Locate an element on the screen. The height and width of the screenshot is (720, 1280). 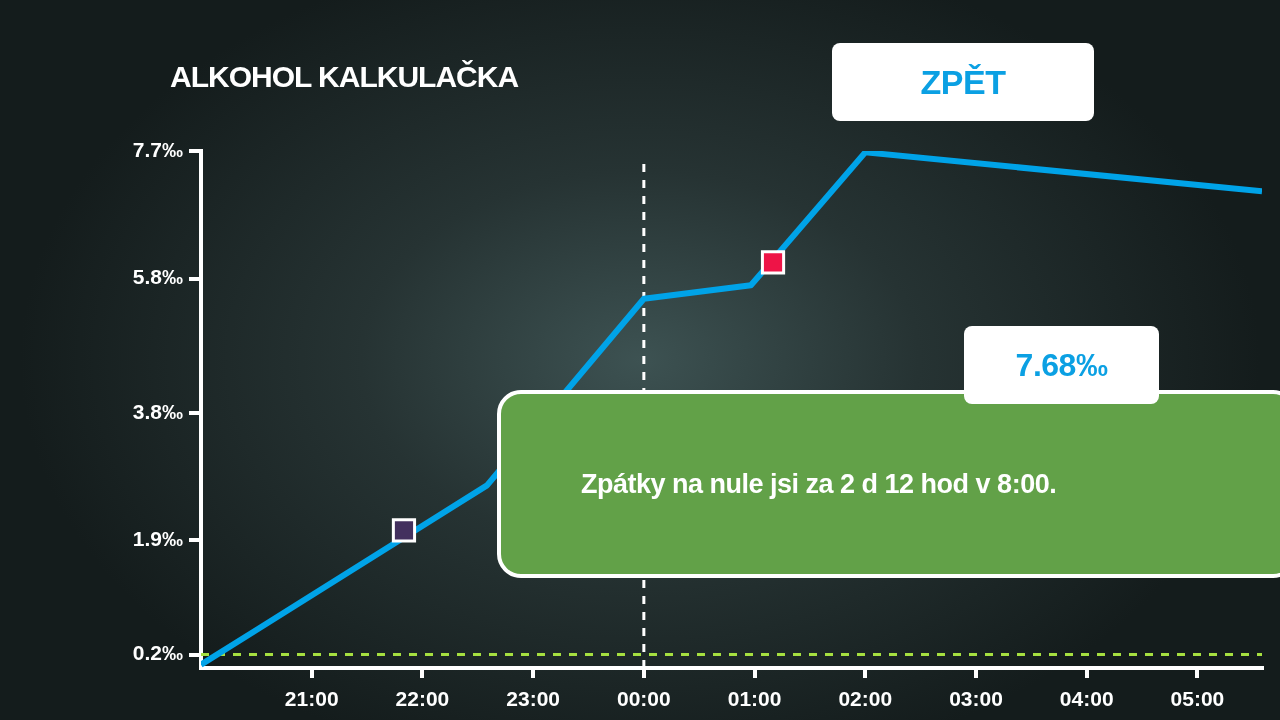
x-tick-label: 00:00 is located at coordinates (643, 699).